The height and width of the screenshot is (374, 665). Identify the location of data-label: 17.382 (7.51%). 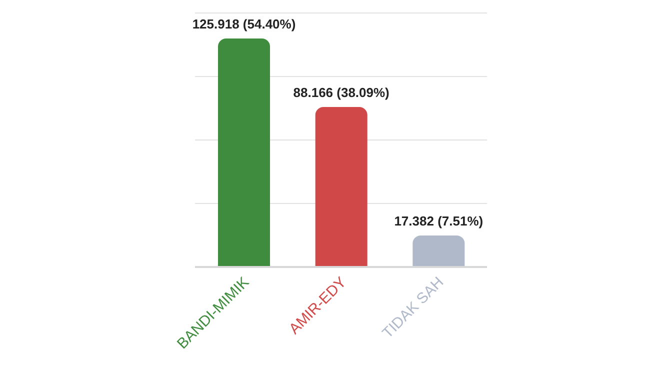
(439, 220).